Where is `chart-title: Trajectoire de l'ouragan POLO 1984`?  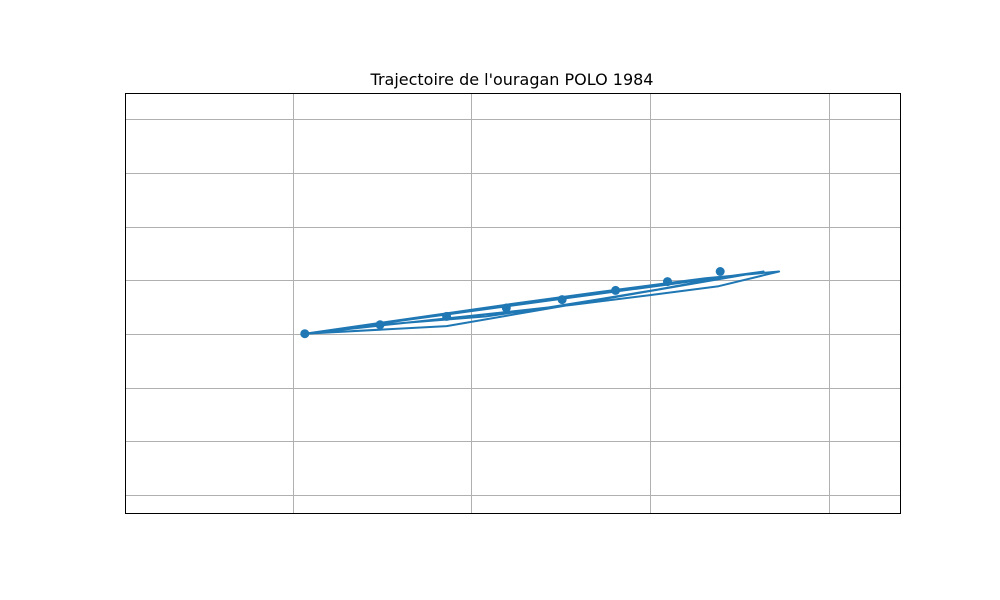 chart-title: Trajectoire de l'ouragan POLO 1984 is located at coordinates (512, 79).